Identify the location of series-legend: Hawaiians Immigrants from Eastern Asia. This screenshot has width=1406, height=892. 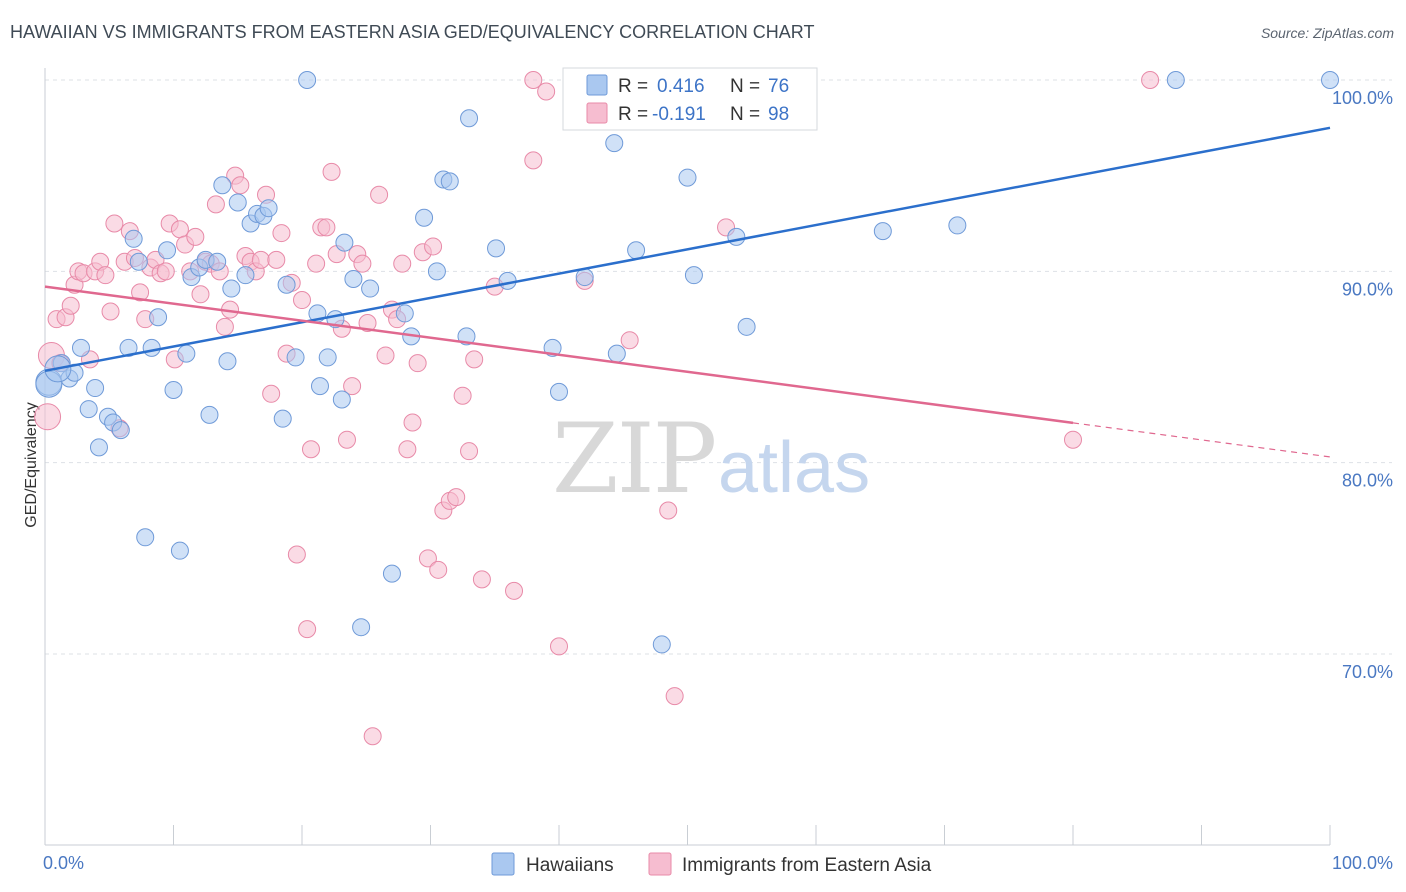
(711, 864).